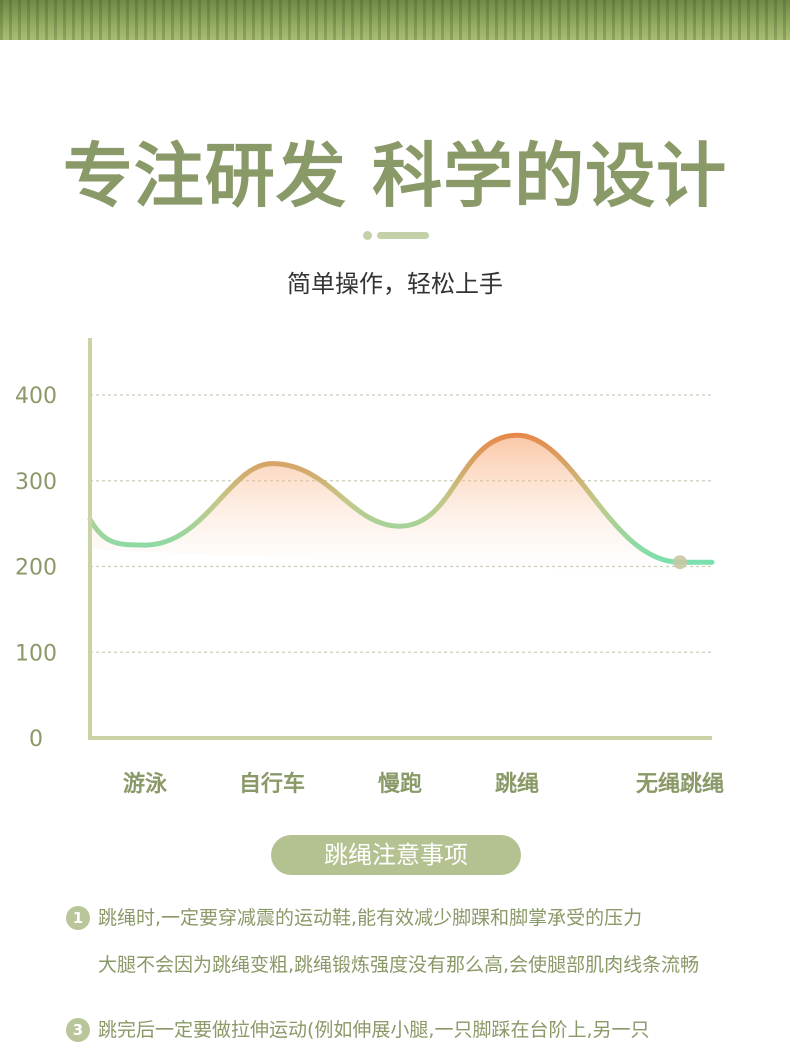 The height and width of the screenshot is (1046, 790). What do you see at coordinates (36, 568) in the screenshot?
I see `y-tick-label: 200` at bounding box center [36, 568].